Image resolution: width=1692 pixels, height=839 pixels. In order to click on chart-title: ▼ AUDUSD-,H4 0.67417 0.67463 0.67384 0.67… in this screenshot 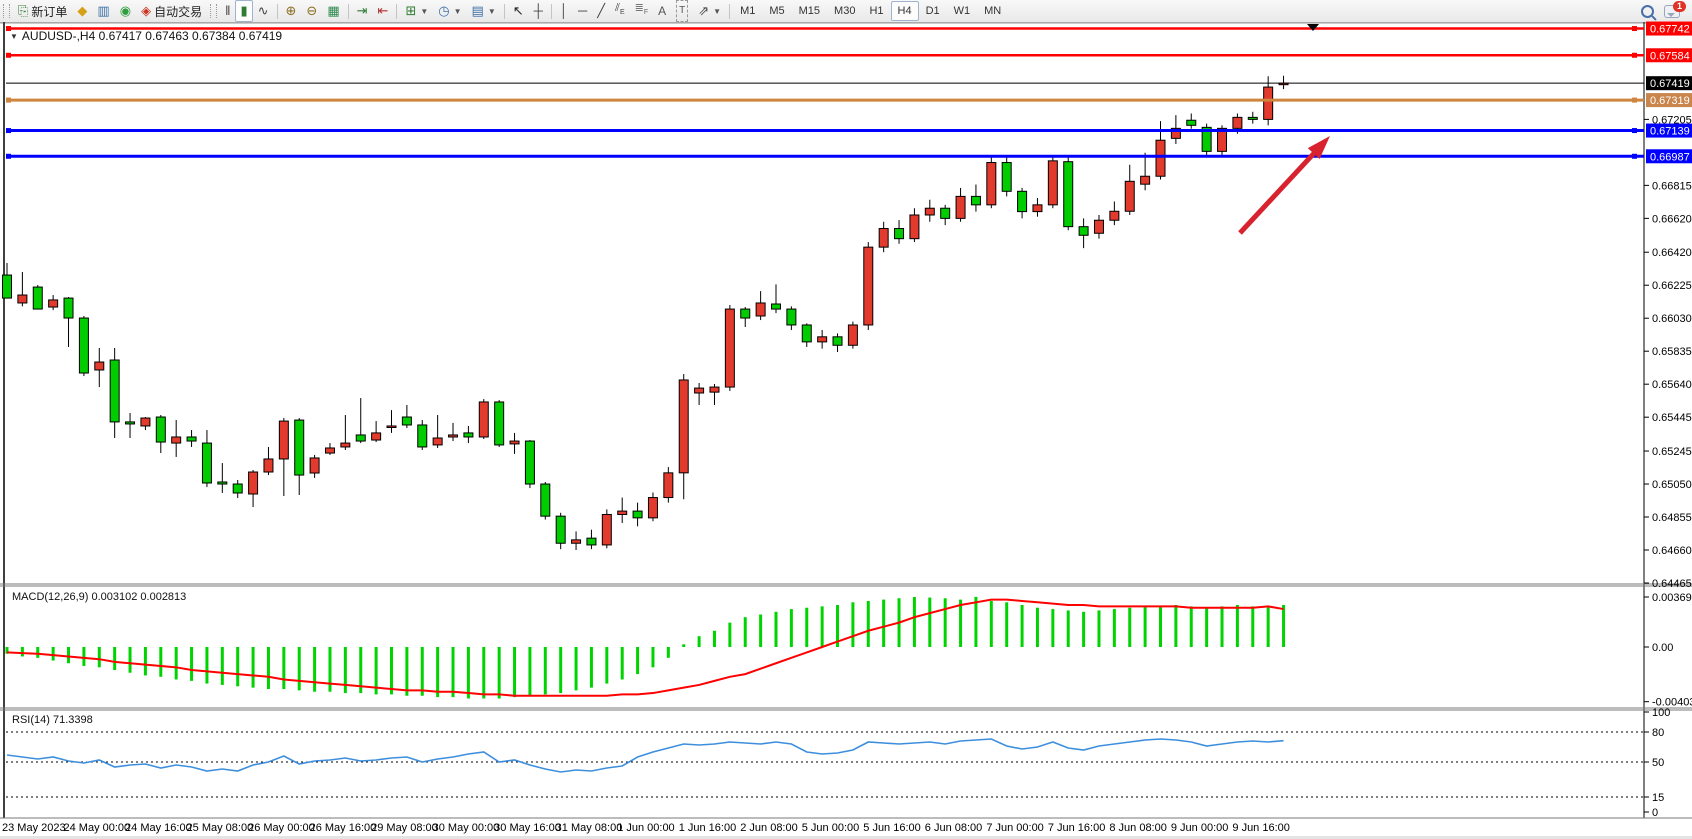, I will do `click(146, 36)`.